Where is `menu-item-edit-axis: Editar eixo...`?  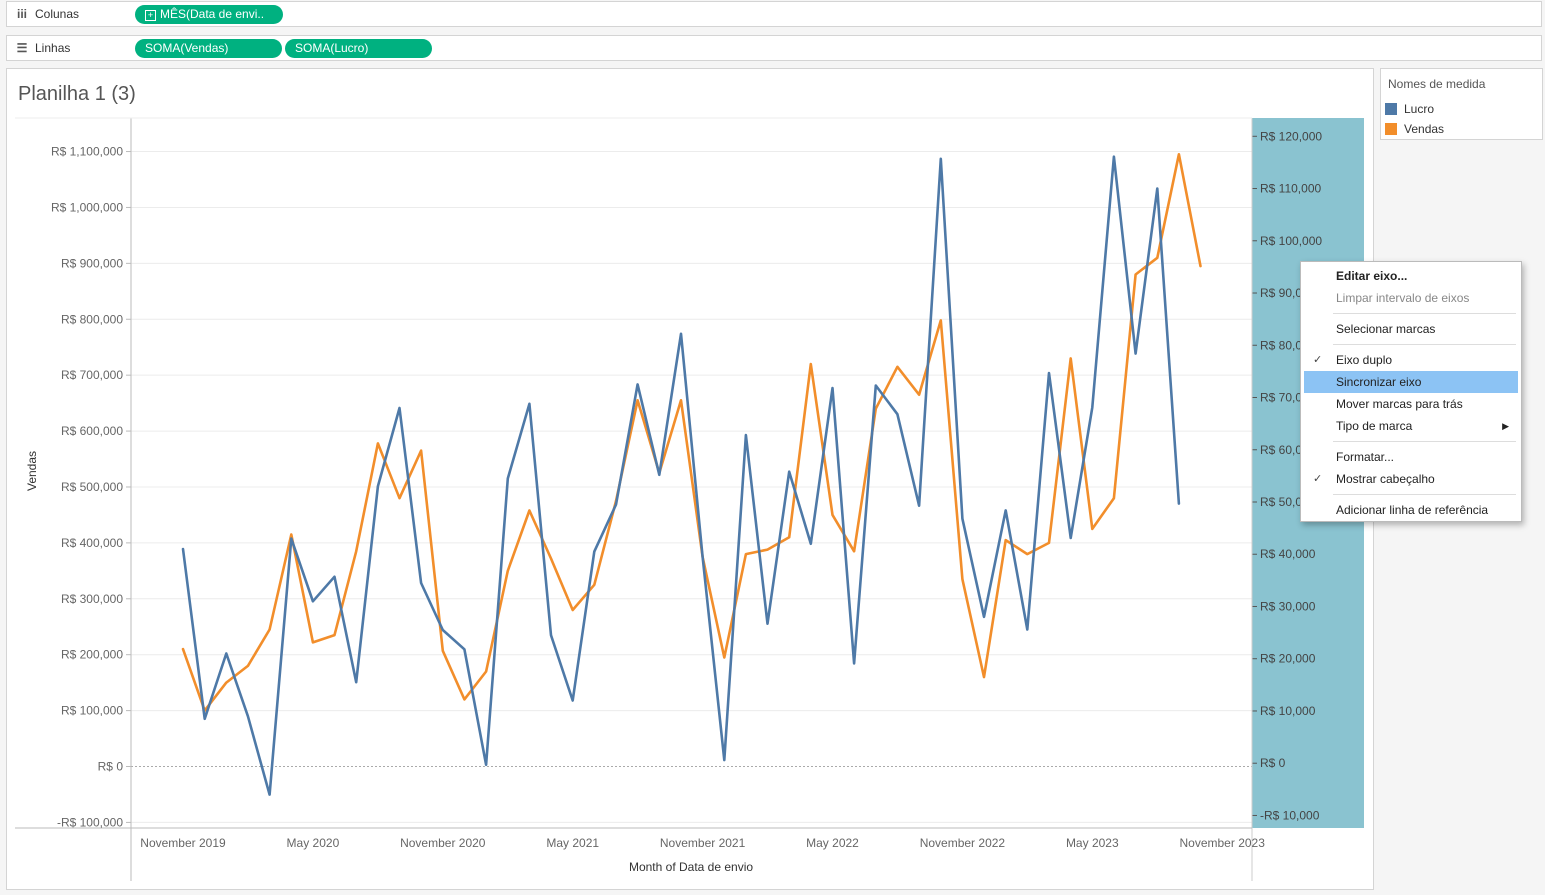 menu-item-edit-axis: Editar eixo... is located at coordinates (1372, 276).